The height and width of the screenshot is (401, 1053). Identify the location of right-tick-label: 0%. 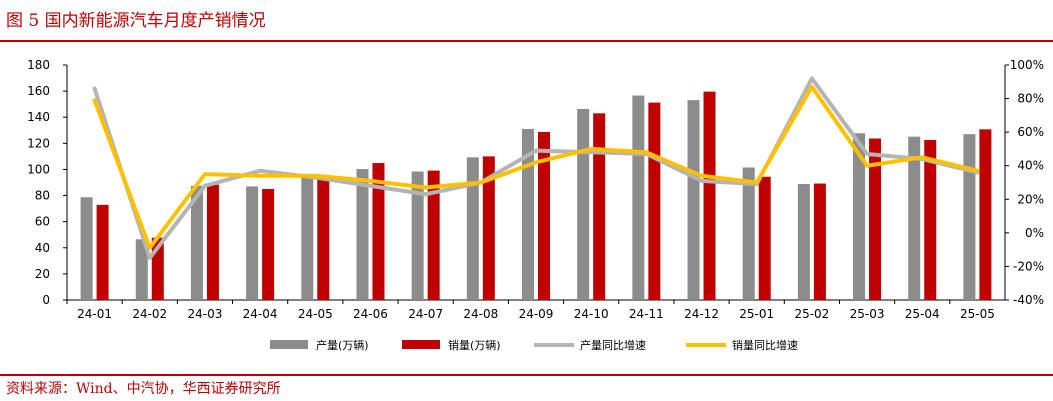
(1034, 233).